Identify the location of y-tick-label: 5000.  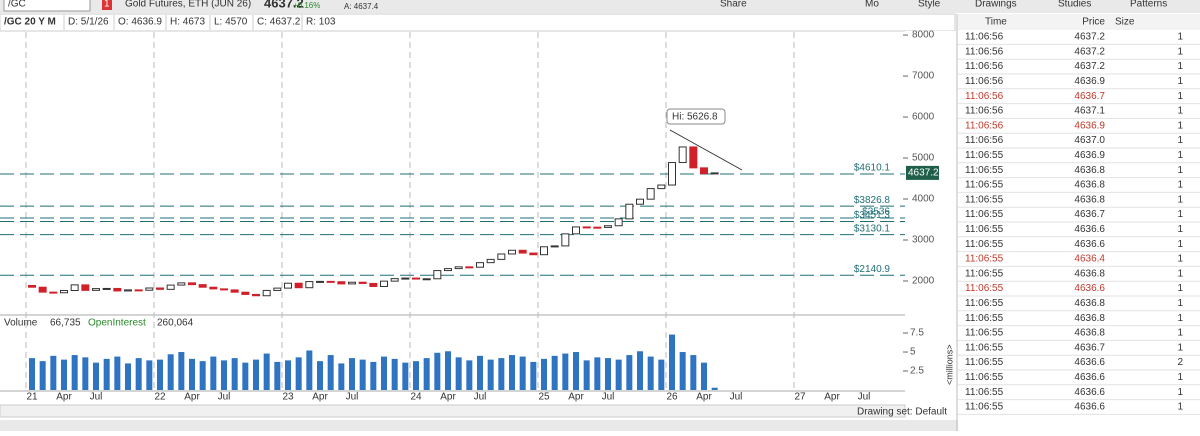
(923, 158).